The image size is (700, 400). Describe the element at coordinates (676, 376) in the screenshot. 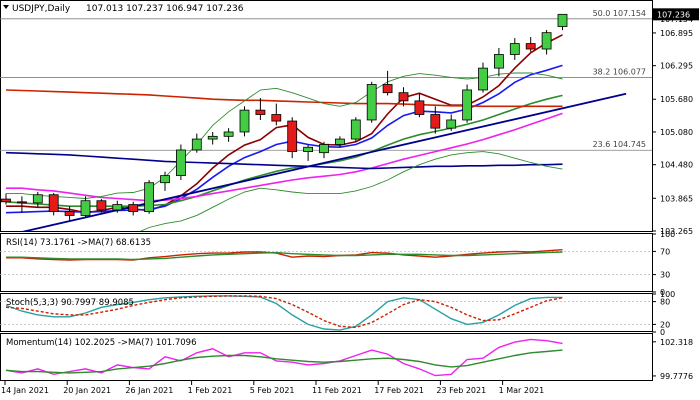

I see `momentum-tick-label: 99.7776` at that location.